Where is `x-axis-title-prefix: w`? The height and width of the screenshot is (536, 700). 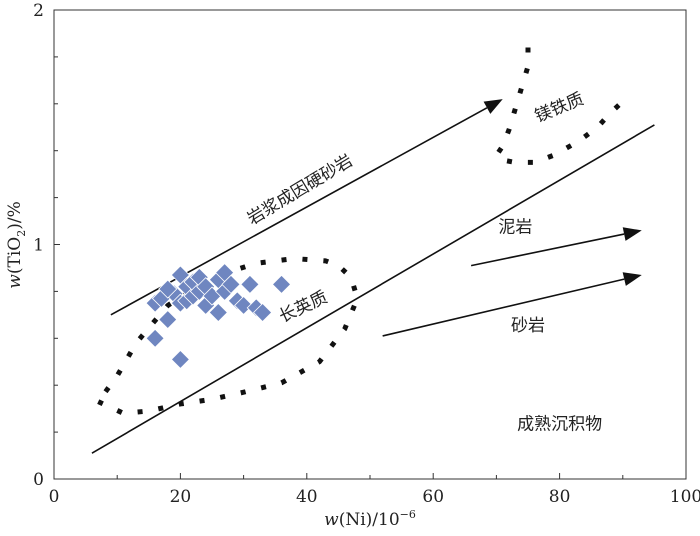
x-axis-title-prefix: w is located at coordinates (331, 520).